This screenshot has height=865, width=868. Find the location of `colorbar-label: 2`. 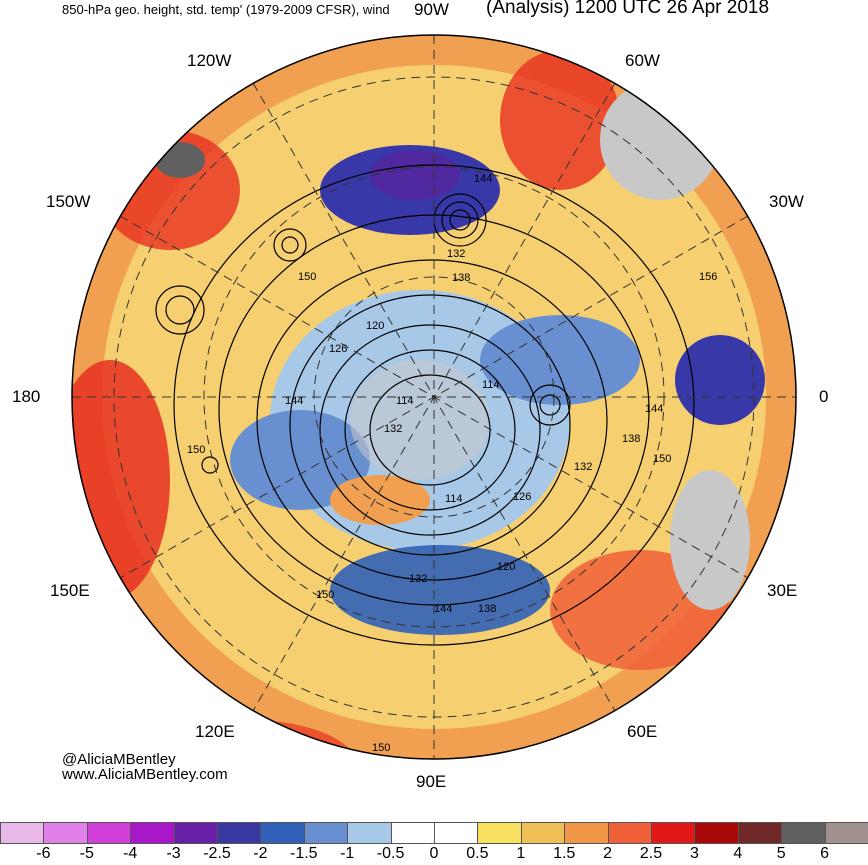

colorbar-label: 2 is located at coordinates (608, 853).